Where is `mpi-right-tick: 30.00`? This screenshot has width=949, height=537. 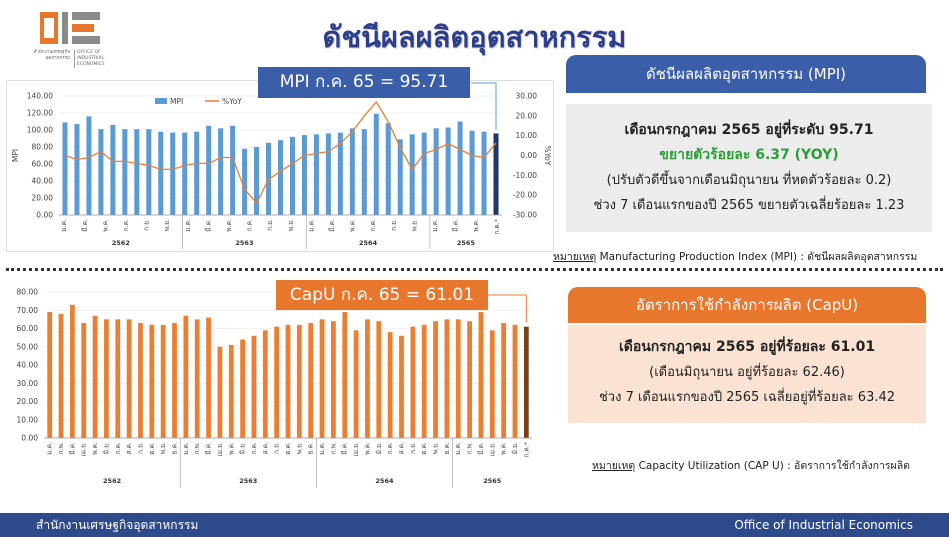 mpi-right-tick: 30.00 is located at coordinates (527, 96).